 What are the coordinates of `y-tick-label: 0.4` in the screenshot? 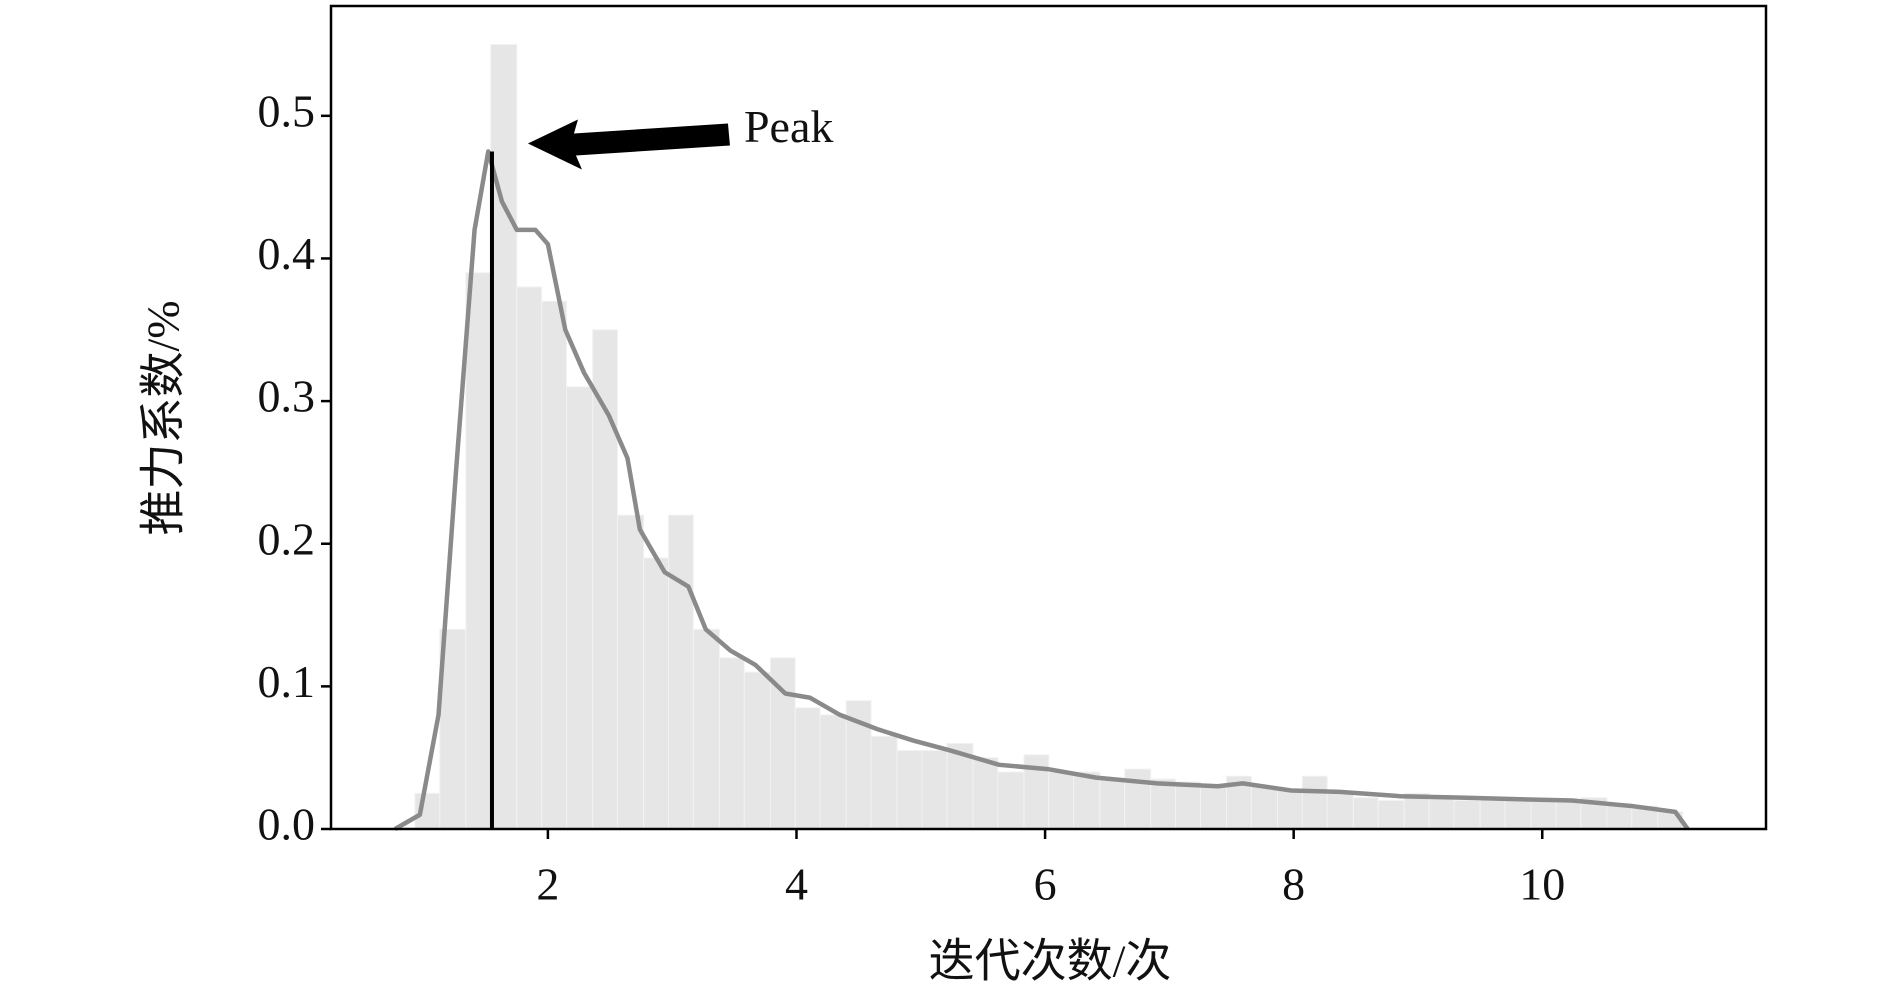 It's located at (287, 253).